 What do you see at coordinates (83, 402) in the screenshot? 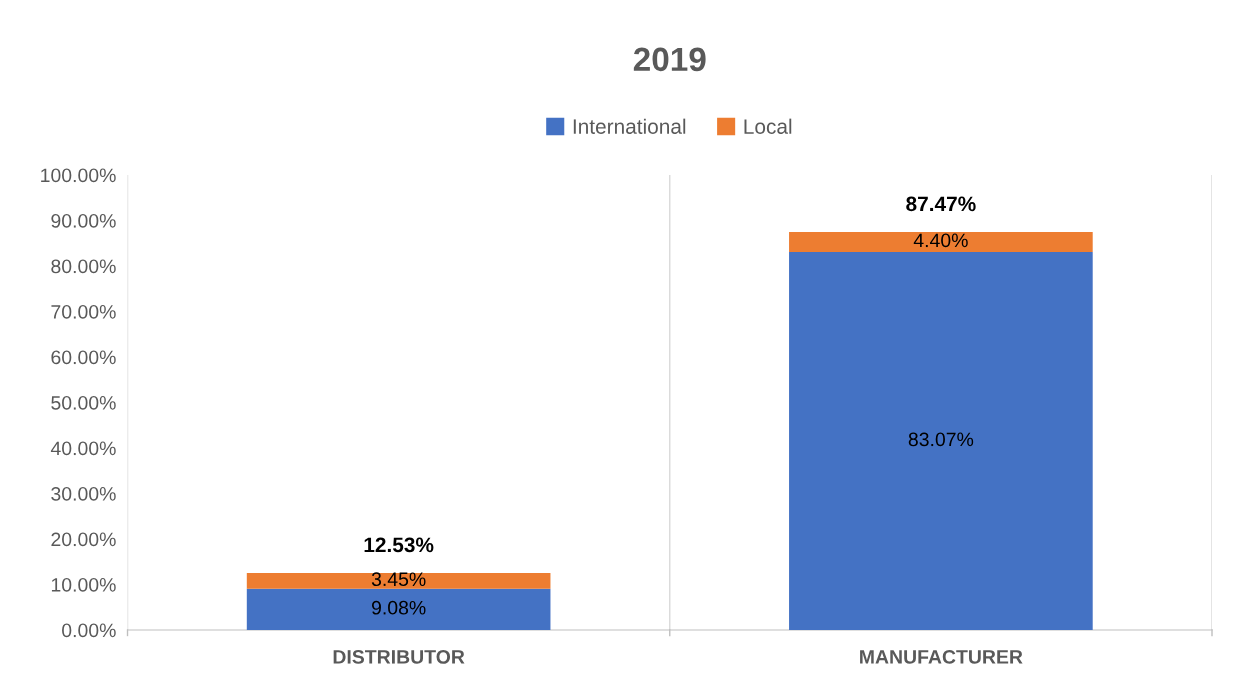
I see `y-tick-label: 50.00%` at bounding box center [83, 402].